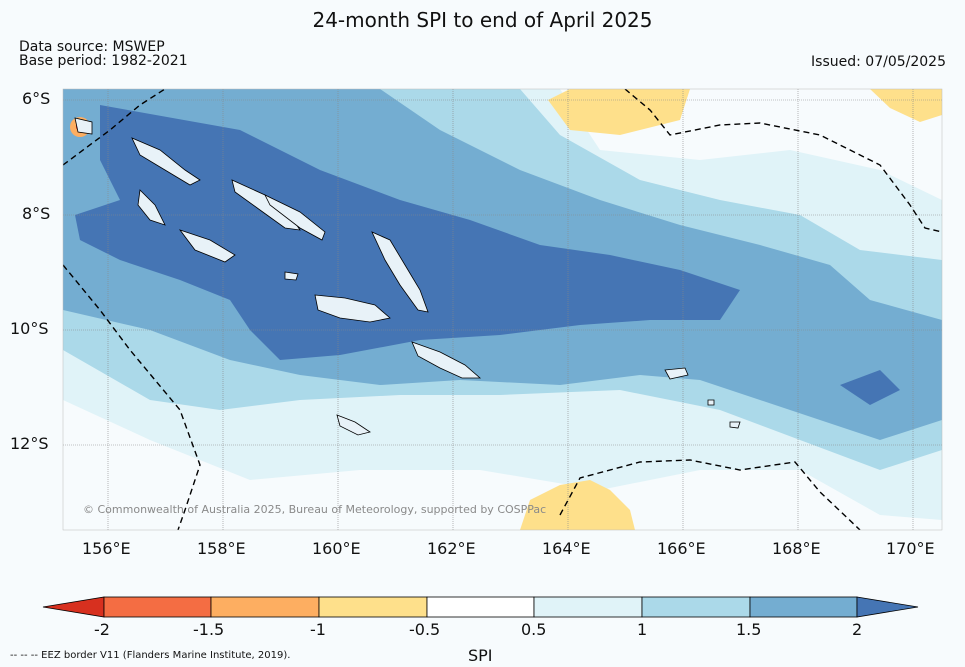 Image resolution: width=965 pixels, height=667 pixels. I want to click on lon-label-170e: 170°E, so click(910, 548).